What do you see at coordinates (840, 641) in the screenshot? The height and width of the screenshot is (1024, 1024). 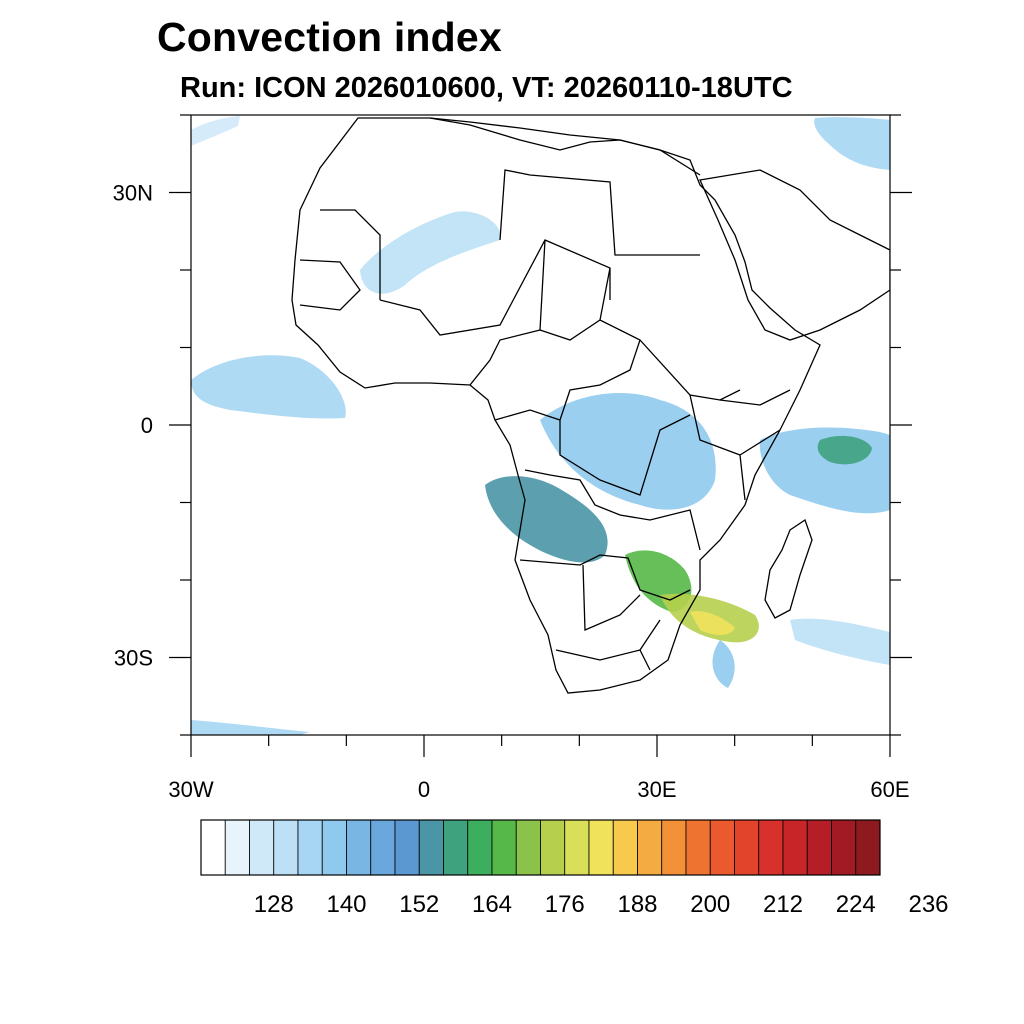 I see `field-south-indian-ocean` at bounding box center [840, 641].